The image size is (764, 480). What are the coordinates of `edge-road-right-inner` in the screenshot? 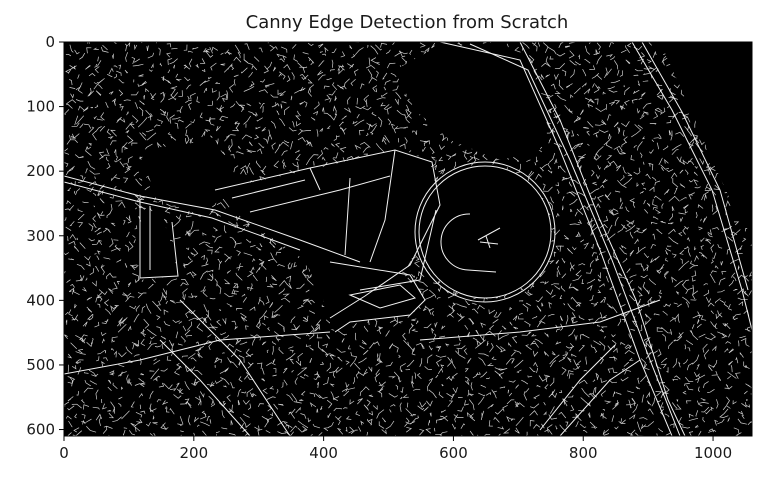 It's located at (695, 166).